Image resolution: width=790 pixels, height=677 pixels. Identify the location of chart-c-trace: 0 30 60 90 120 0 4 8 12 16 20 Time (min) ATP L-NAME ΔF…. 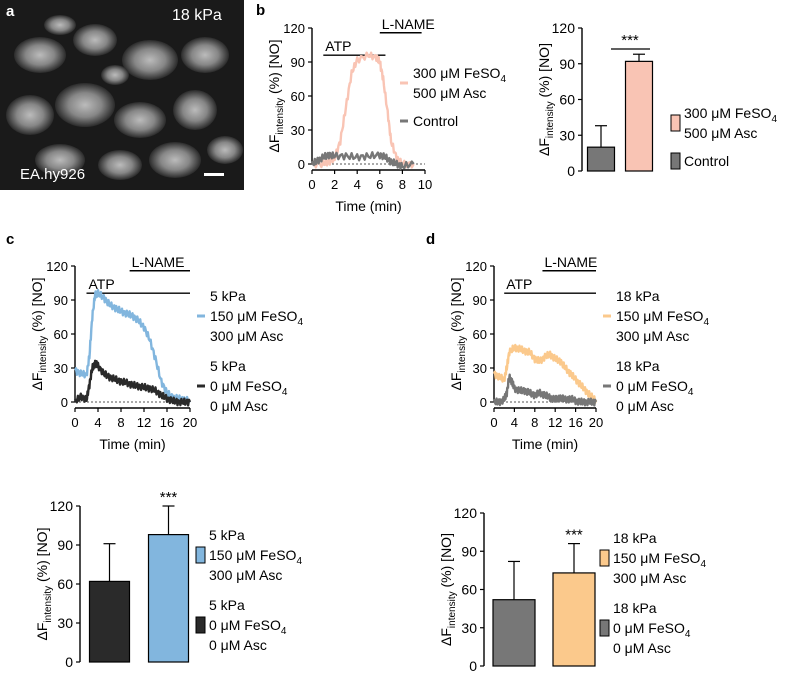
(166, 353).